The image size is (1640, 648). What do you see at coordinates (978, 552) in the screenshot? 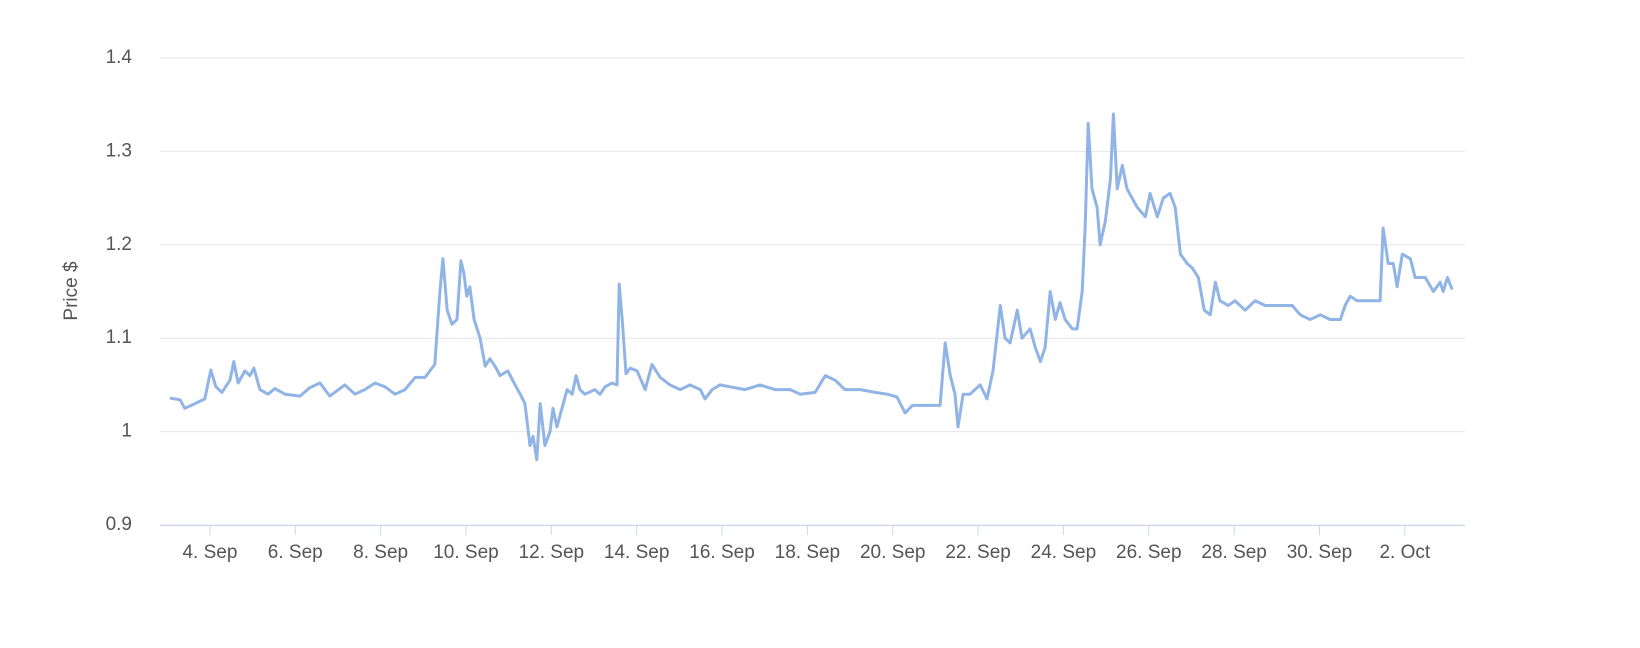
I see `x-tick-label: 22. Sep` at bounding box center [978, 552].